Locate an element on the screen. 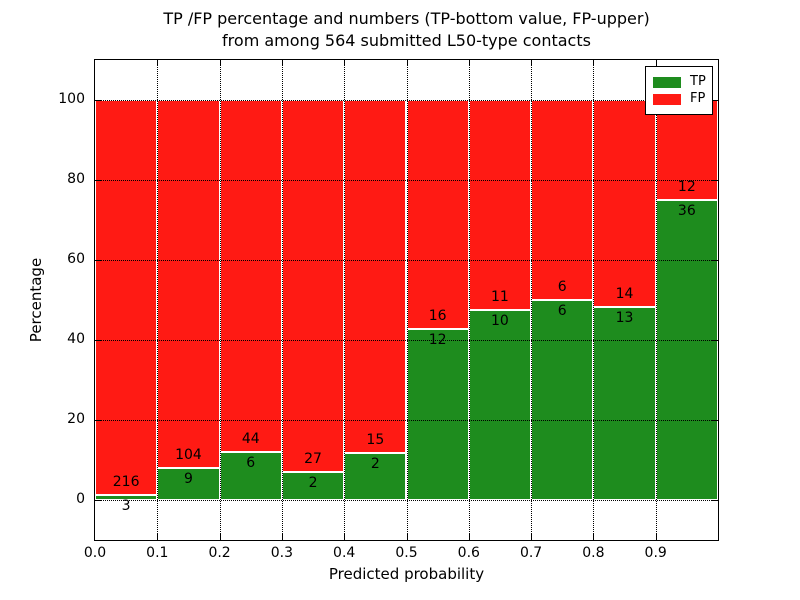 The height and width of the screenshot is (600, 800). annotation-tp-count: 12 is located at coordinates (437, 339).